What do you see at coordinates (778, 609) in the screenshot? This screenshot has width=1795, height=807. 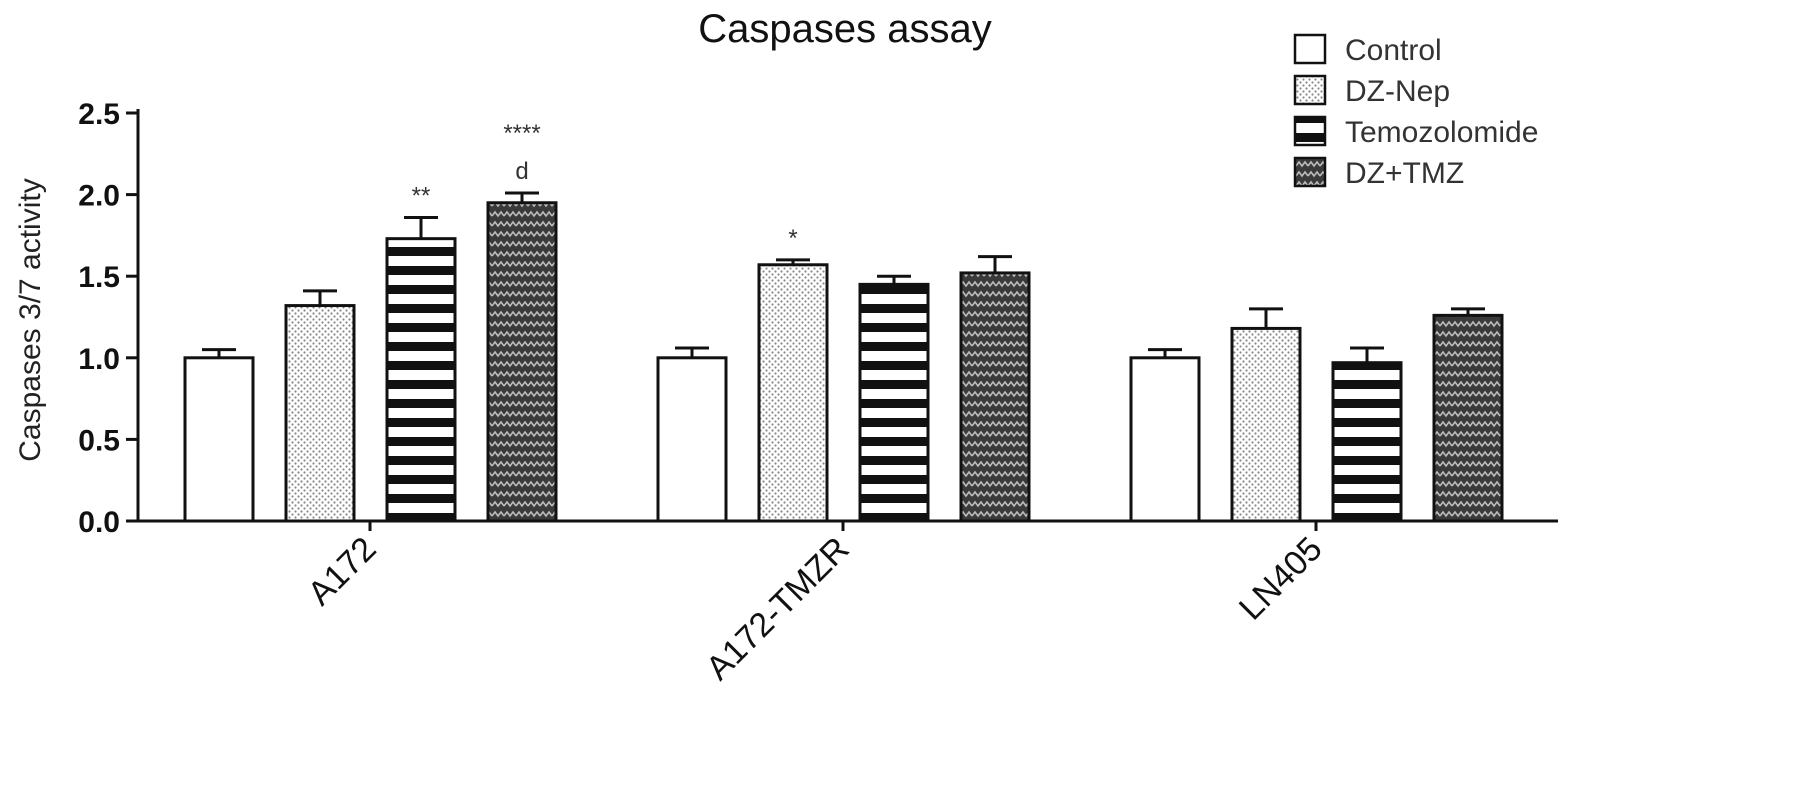 I see `category-label-a172-tmzr: A172-TMZR` at bounding box center [778, 609].